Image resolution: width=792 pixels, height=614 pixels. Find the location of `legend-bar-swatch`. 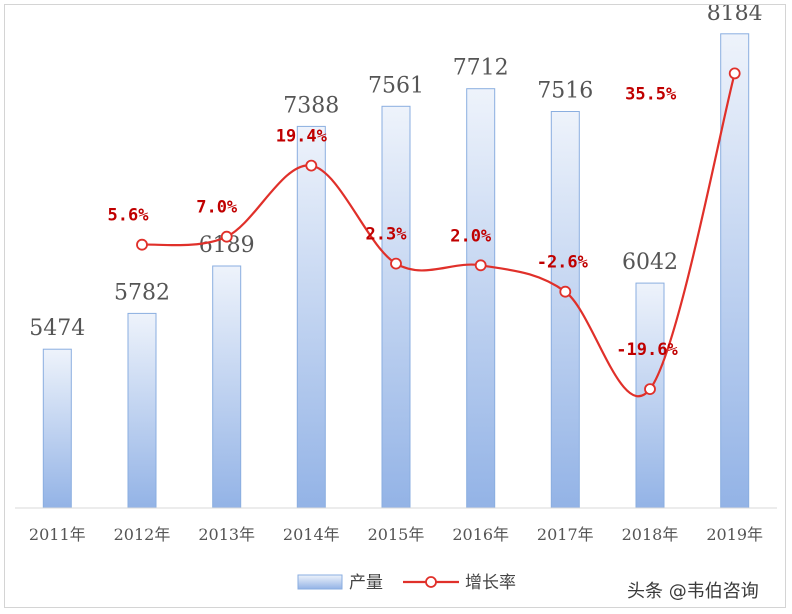

legend-bar-swatch is located at coordinates (320, 582).